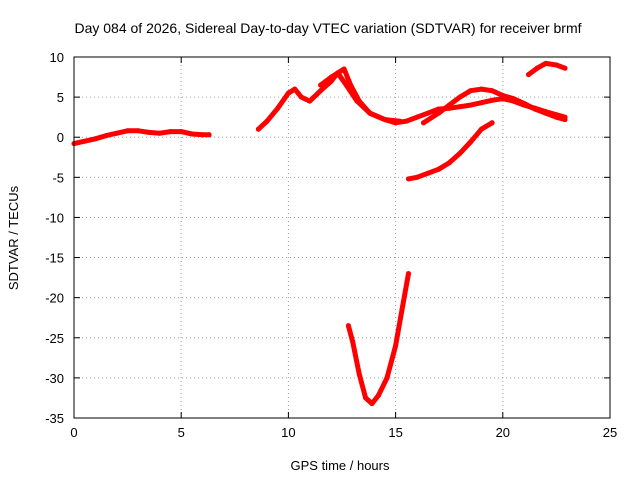 Image resolution: width=640 pixels, height=480 pixels. What do you see at coordinates (395, 432) in the screenshot?
I see `x-tick-label: 15` at bounding box center [395, 432].